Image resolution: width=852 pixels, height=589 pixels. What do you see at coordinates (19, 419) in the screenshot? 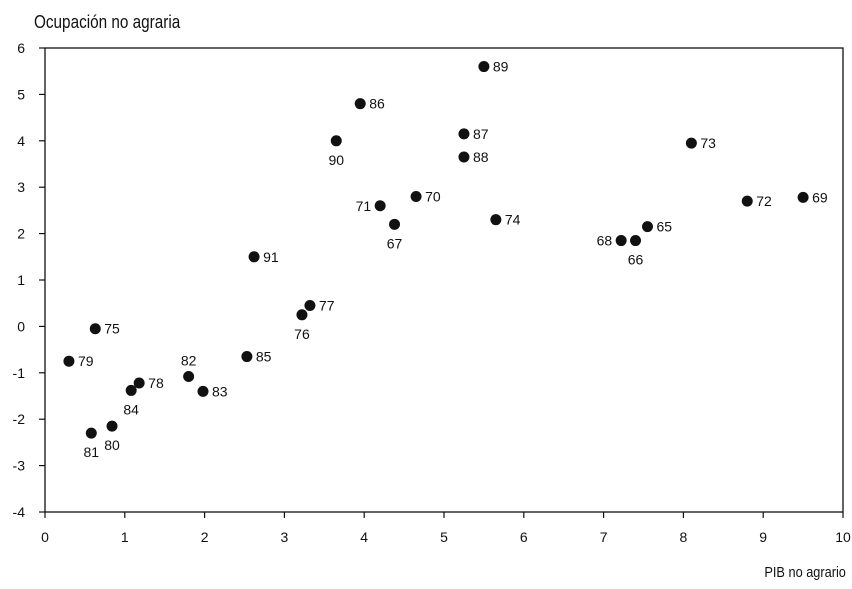
I see `y-tick-label: -2` at bounding box center [19, 419].